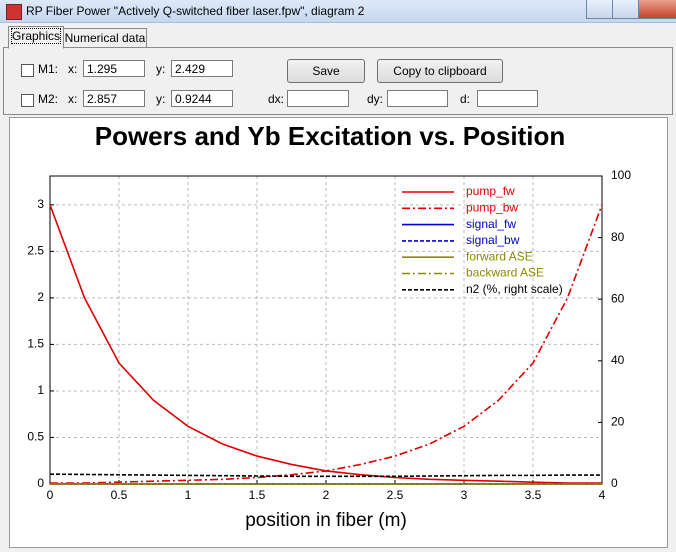 This screenshot has width=676, height=552. I want to click on tab-graphics: Graphics, so click(36, 37).